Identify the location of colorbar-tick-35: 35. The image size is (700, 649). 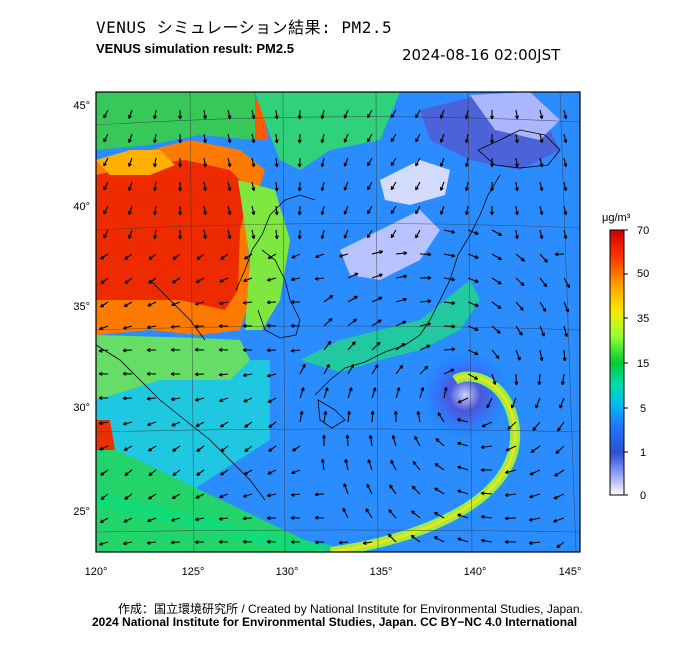
(643, 319).